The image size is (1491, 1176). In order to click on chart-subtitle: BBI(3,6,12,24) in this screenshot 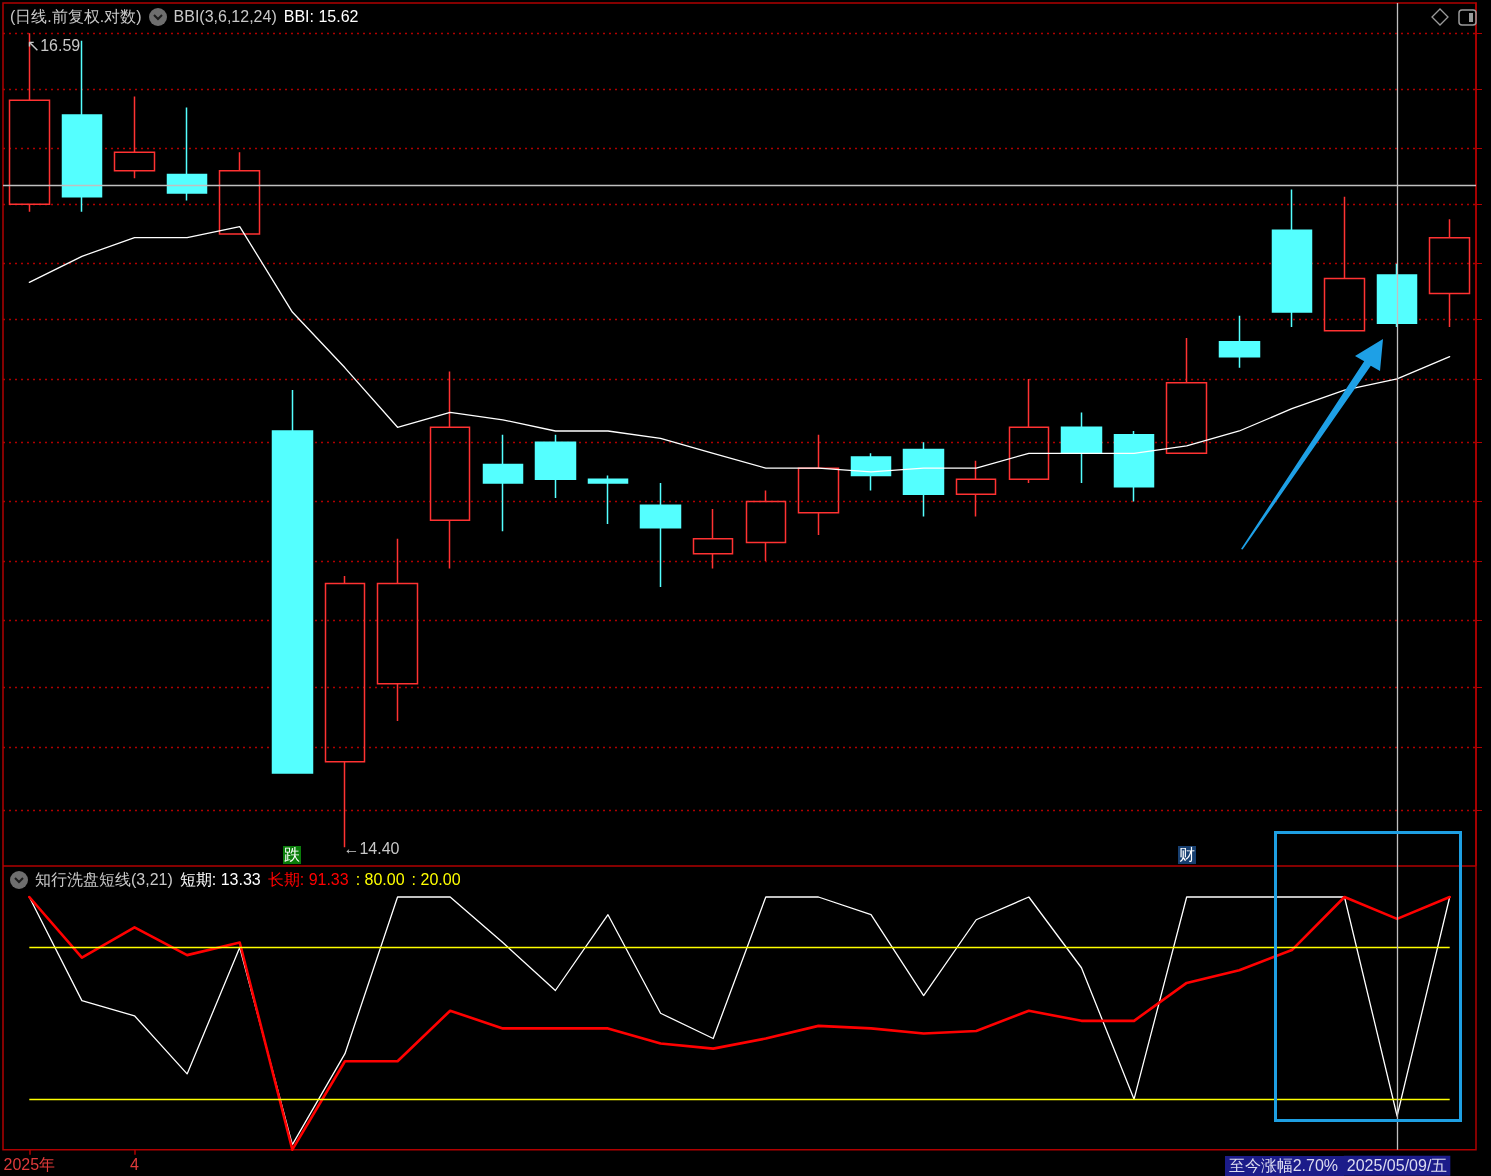, I will do `click(225, 17)`.